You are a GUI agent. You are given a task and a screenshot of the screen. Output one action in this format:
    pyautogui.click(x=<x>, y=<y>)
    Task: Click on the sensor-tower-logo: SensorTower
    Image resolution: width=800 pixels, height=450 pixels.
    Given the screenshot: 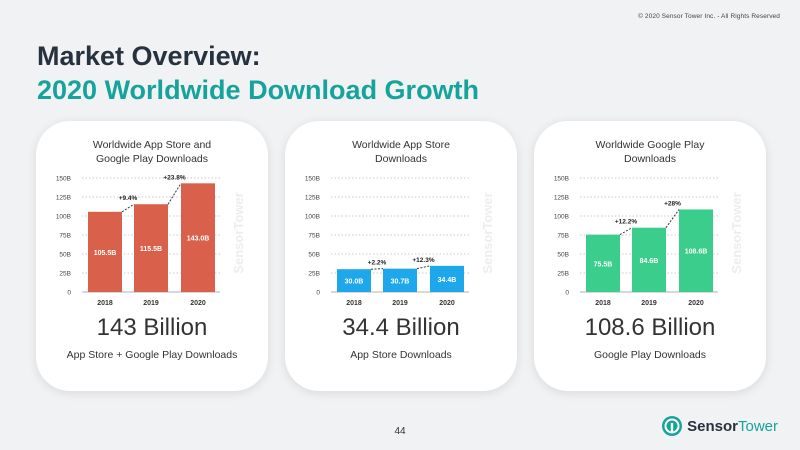 What is the action you would take?
    pyautogui.click(x=719, y=426)
    